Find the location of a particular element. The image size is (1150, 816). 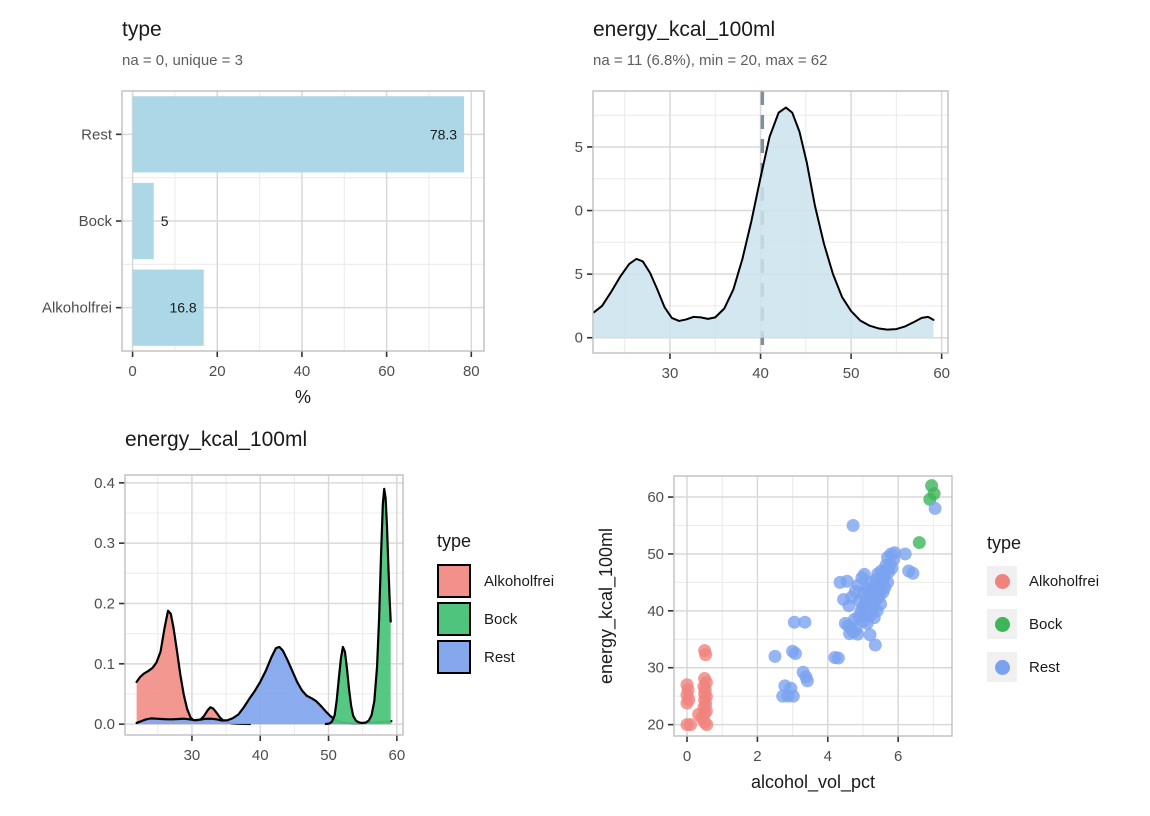

y-tick-label: 0.4 is located at coordinates (104, 483).